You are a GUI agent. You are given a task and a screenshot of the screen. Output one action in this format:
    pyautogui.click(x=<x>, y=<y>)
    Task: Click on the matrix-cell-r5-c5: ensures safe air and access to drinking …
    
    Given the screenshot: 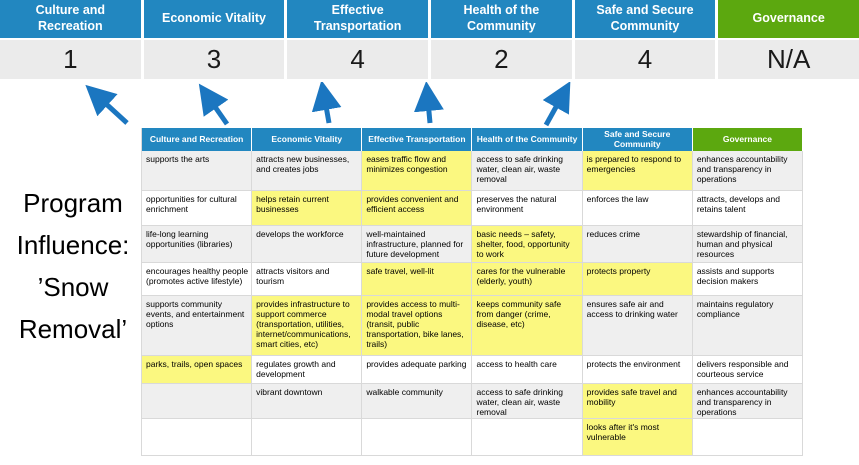 What is the action you would take?
    pyautogui.click(x=637, y=326)
    